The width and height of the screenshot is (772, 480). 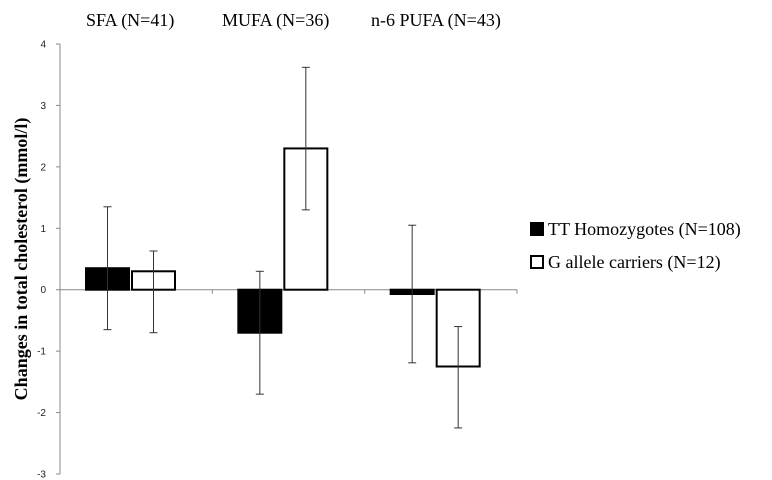 I want to click on category-label: SFA (N=41), so click(x=130, y=20).